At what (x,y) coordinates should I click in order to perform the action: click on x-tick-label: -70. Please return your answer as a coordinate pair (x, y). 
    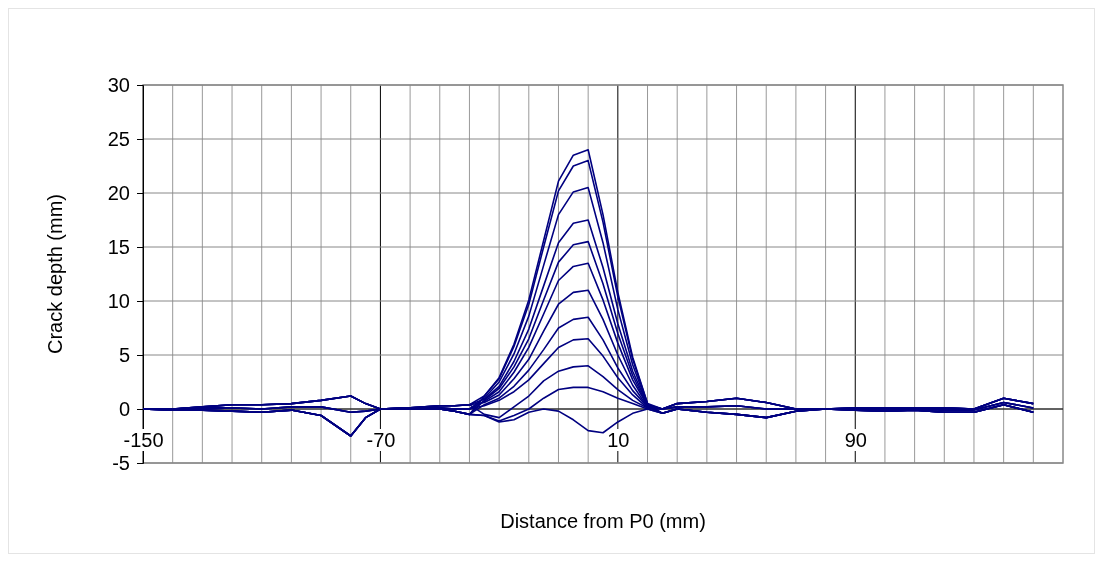
    Looking at the image, I should click on (381, 440).